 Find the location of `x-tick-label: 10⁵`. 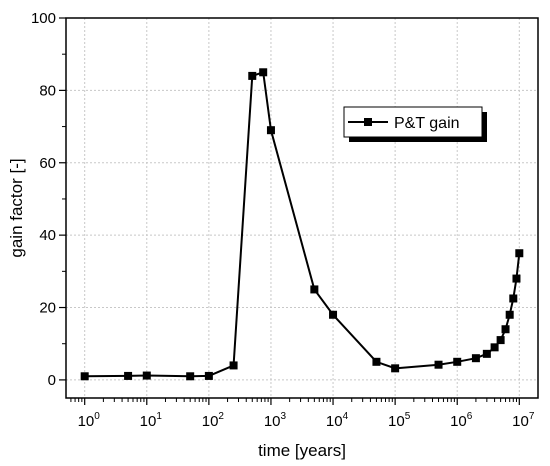

x-tick-label: 10⁵ is located at coordinates (399, 420).